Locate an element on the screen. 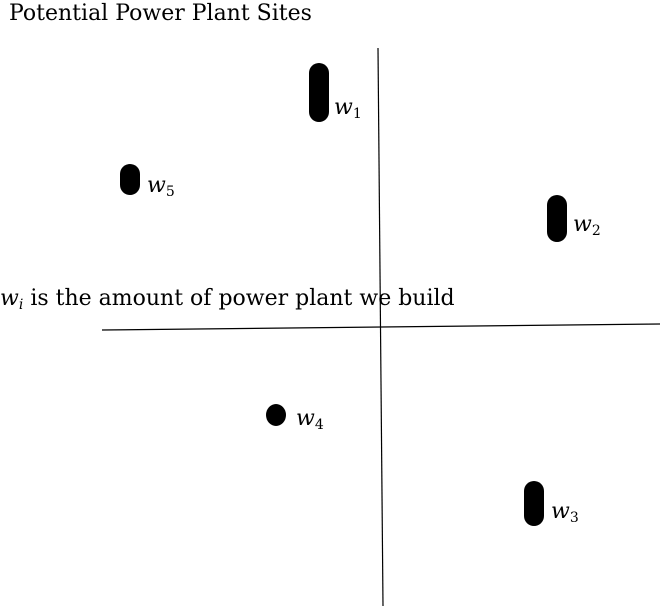  site-w1-marker is located at coordinates (319, 92).